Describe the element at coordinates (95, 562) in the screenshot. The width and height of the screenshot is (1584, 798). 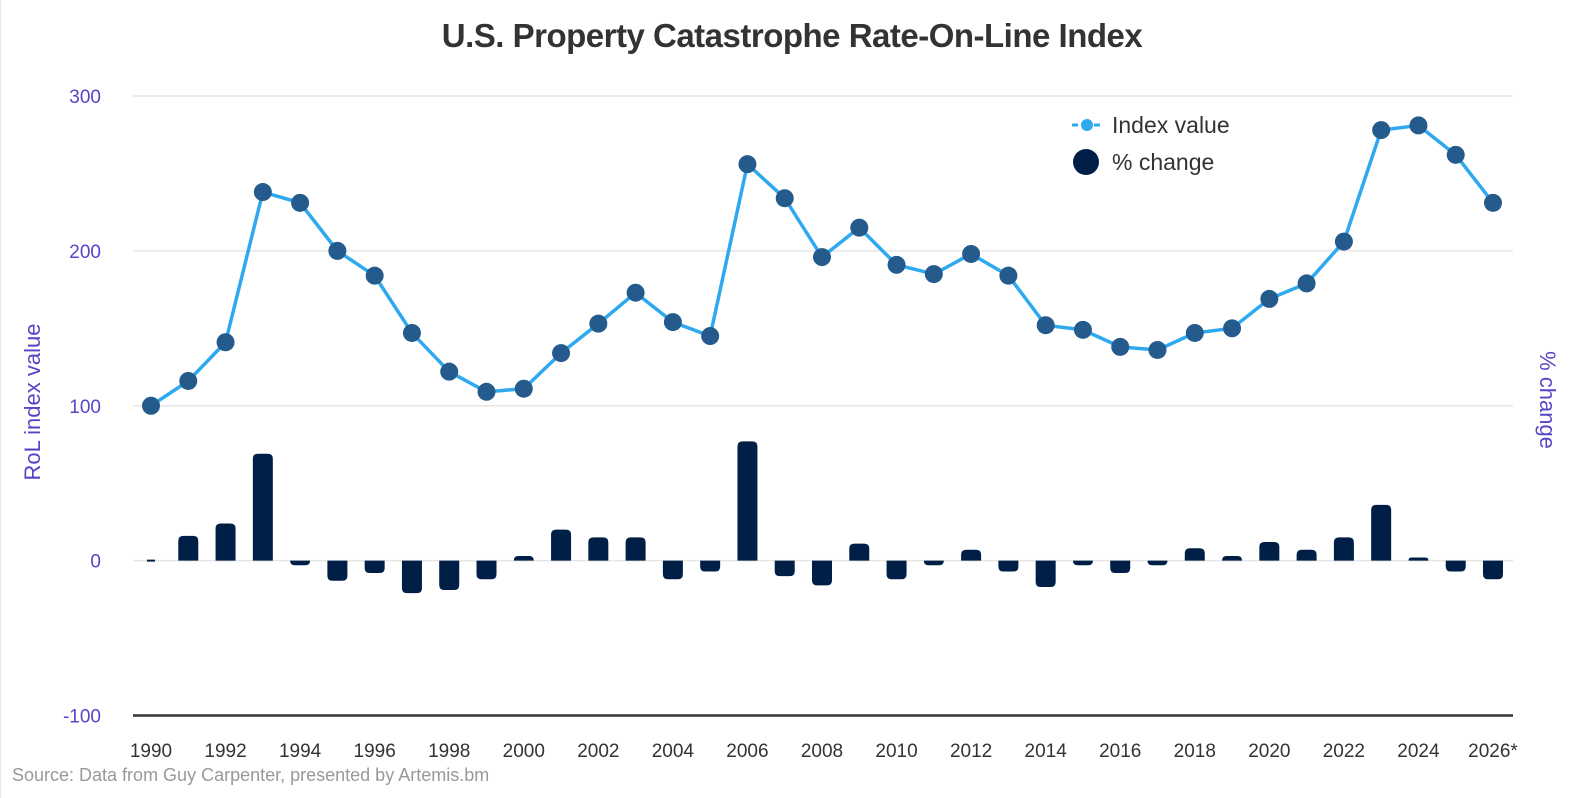
I see `y-tick-label: 0` at that location.